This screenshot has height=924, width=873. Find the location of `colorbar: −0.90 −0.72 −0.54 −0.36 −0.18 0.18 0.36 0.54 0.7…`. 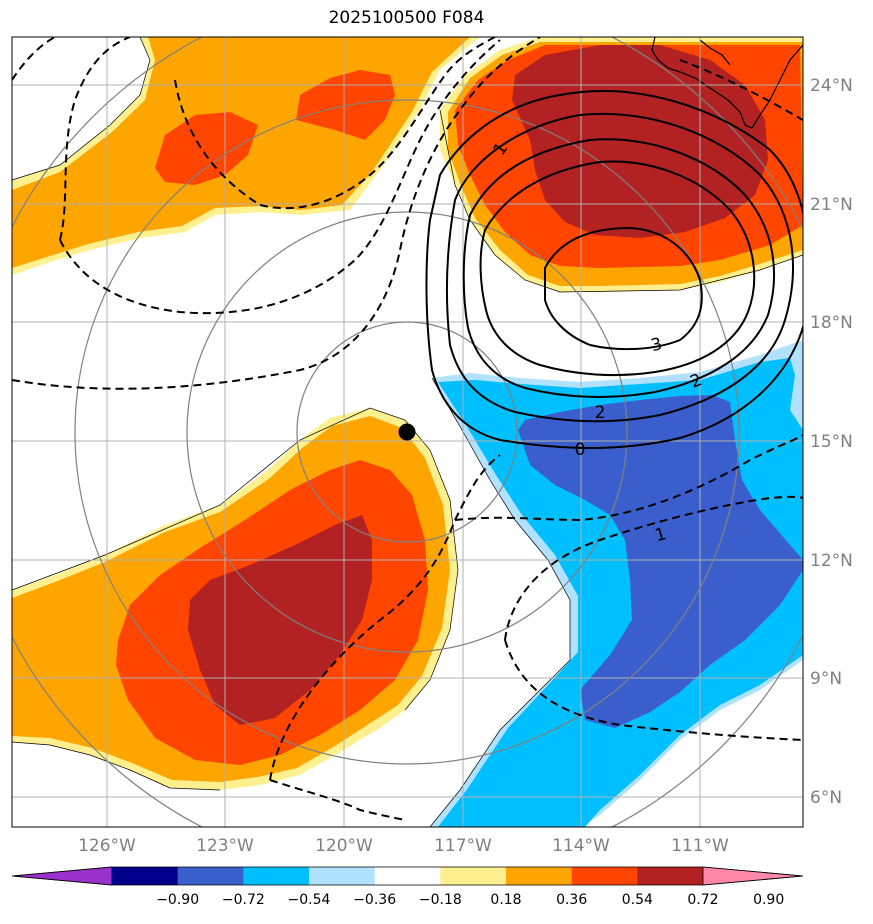

colorbar: −0.90 −0.72 −0.54 −0.36 −0.18 0.18 0.36 0.54 0.7… is located at coordinates (407, 887).